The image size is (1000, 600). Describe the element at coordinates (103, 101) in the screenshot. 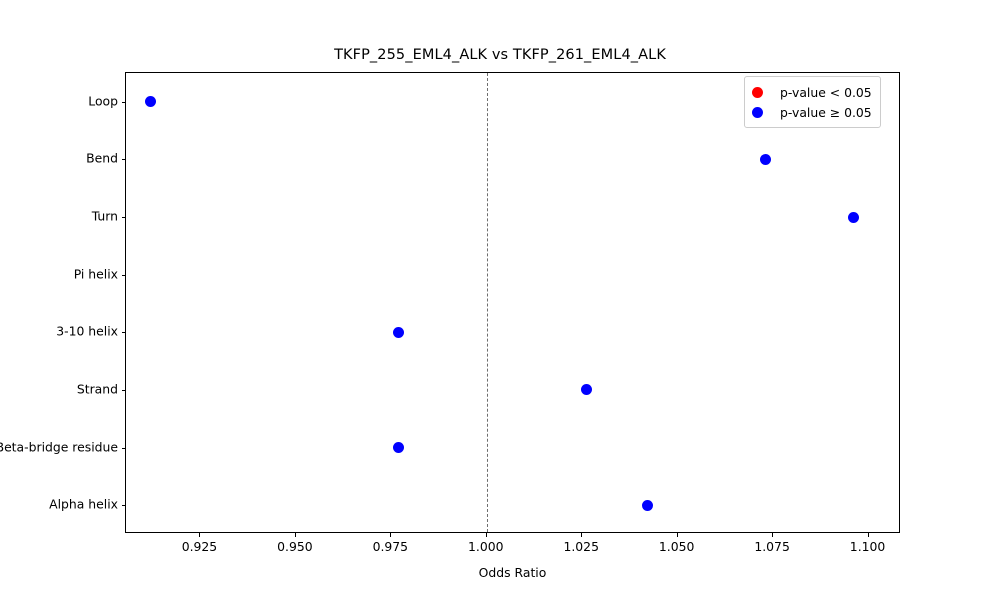

I see `y-axis-tick-label: Loop` at that location.